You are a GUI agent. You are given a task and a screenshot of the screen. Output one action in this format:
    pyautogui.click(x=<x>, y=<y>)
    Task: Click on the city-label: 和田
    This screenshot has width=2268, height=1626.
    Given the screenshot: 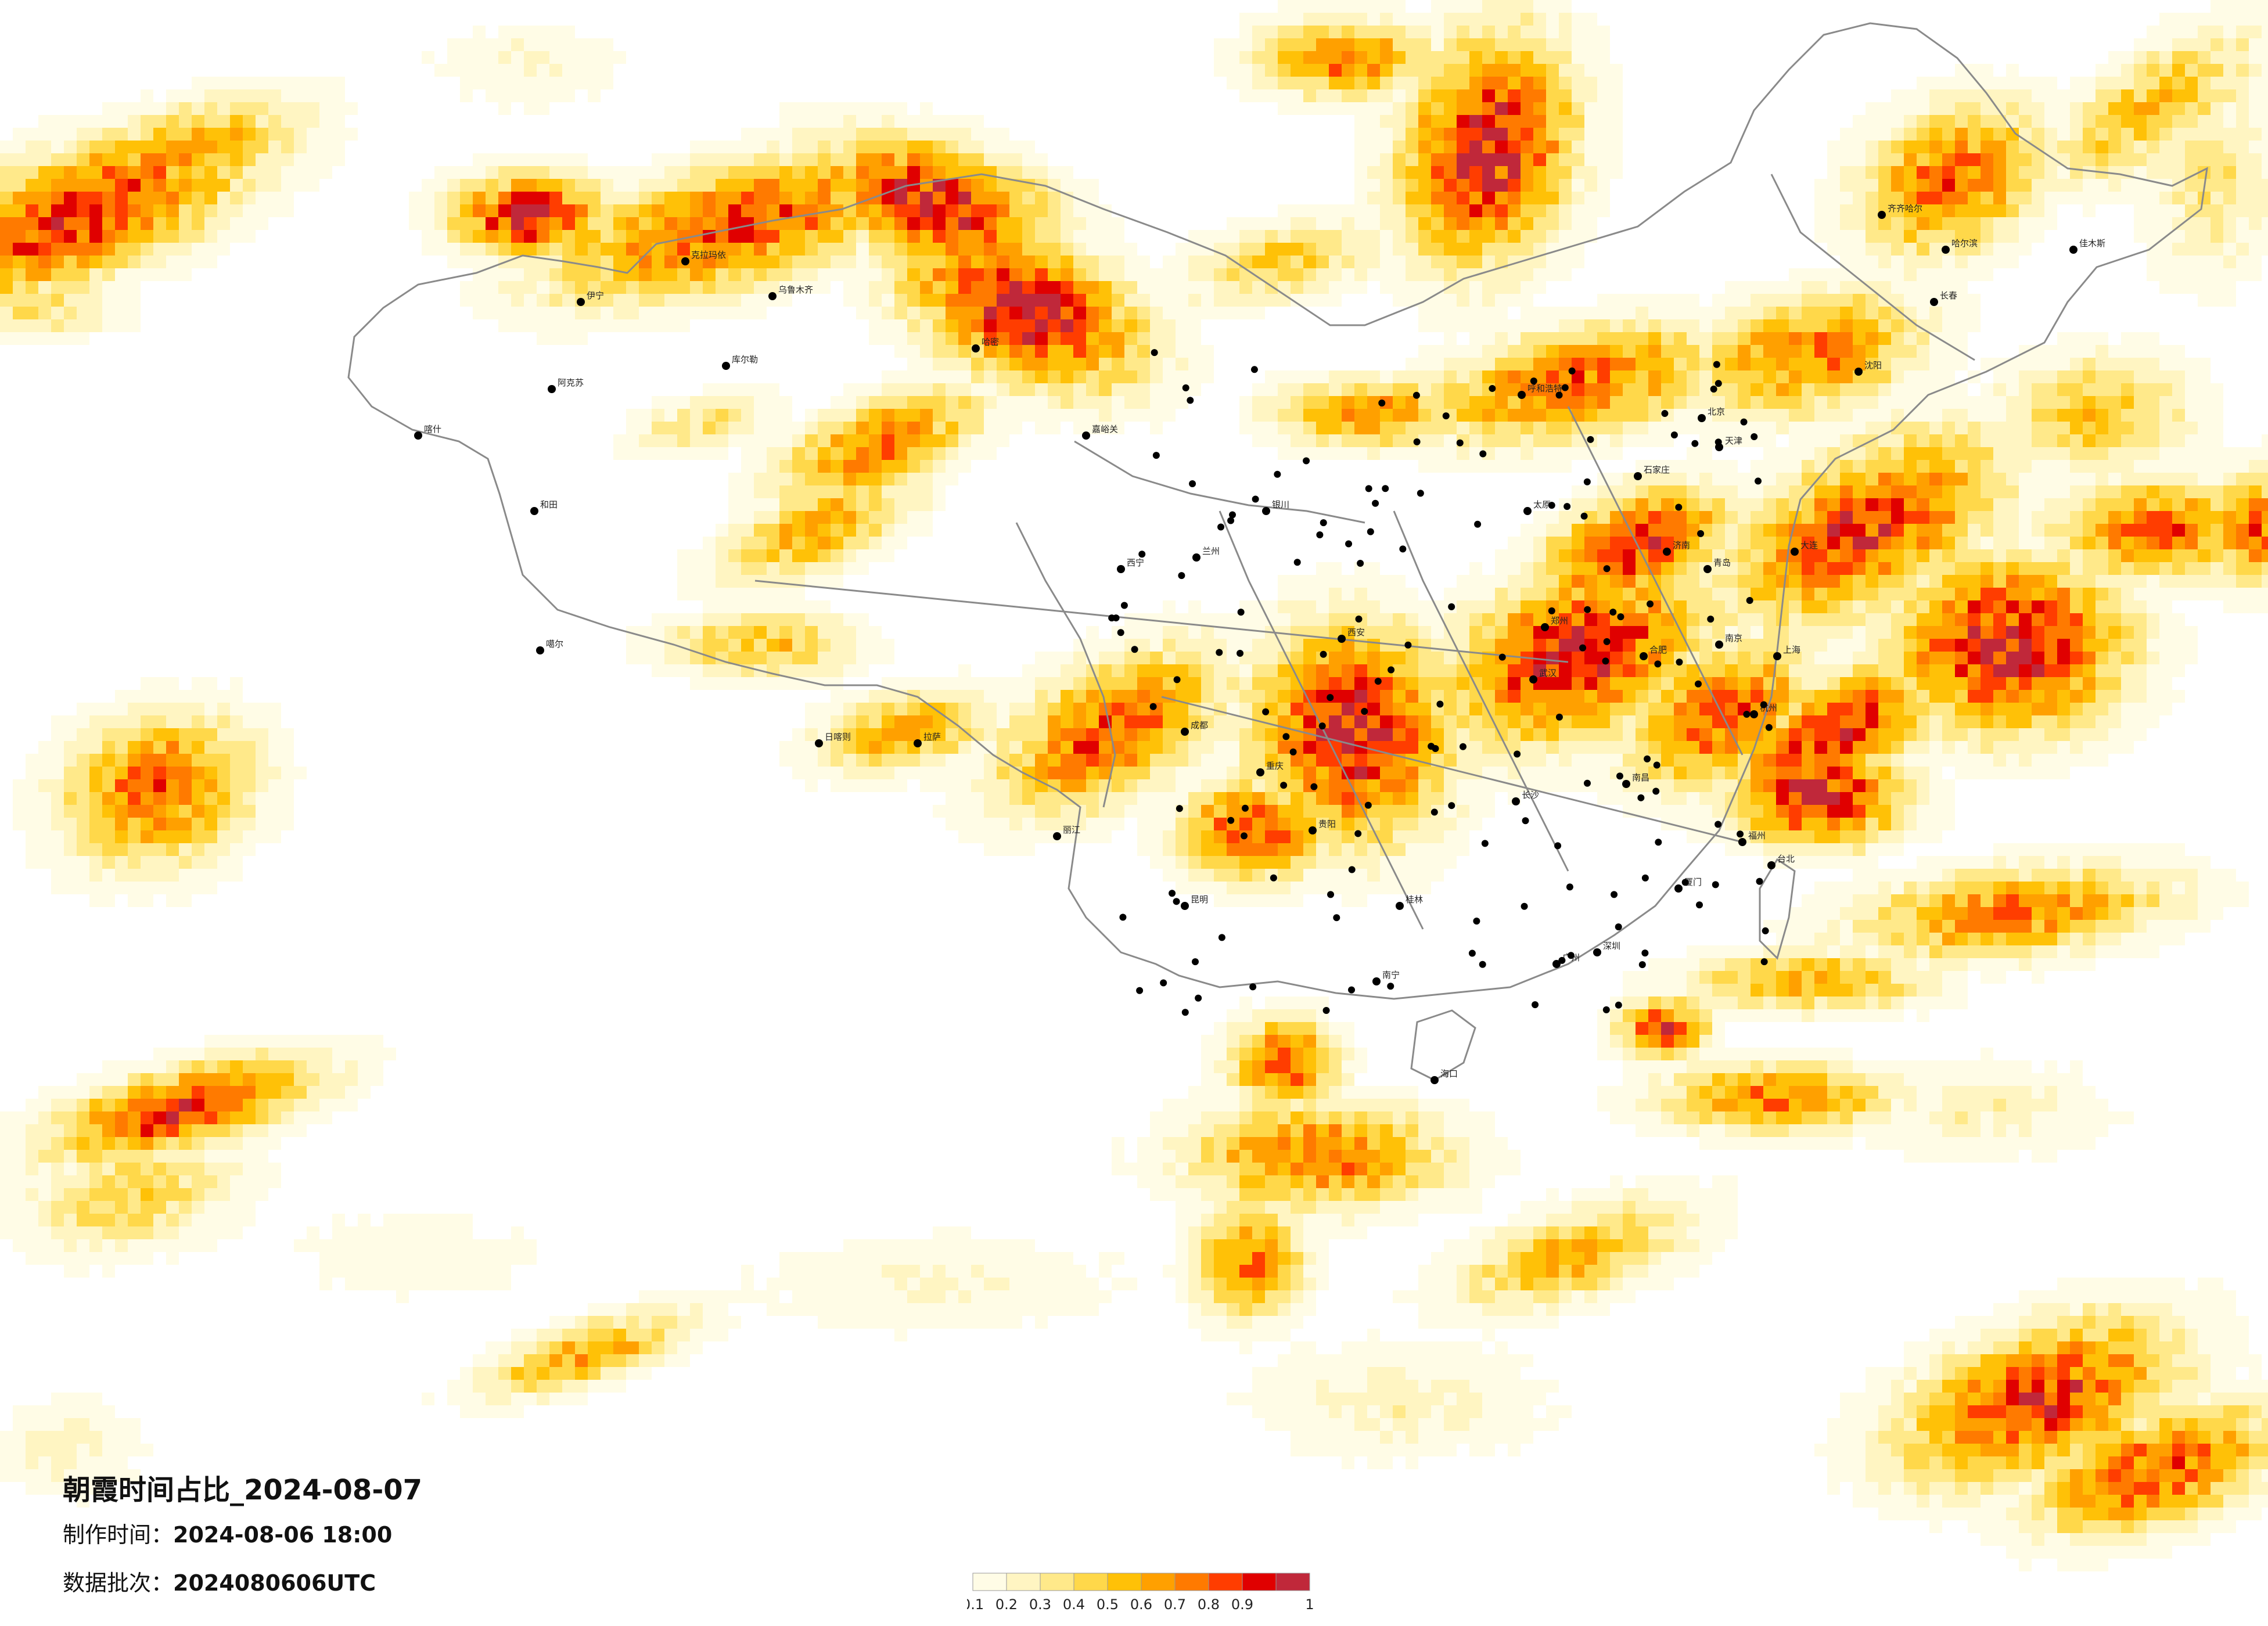 What is the action you would take?
    pyautogui.click(x=549, y=505)
    